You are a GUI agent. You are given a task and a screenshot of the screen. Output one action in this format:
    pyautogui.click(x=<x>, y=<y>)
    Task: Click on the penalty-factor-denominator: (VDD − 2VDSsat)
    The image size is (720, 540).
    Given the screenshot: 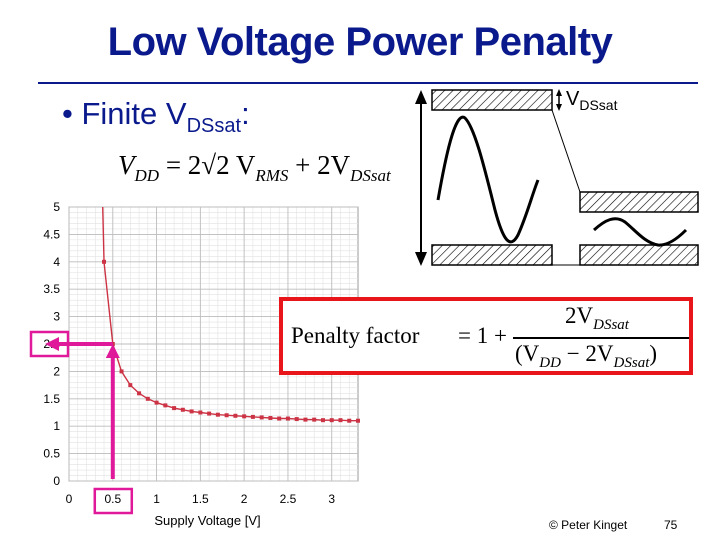 What is the action you would take?
    pyautogui.click(x=586, y=356)
    